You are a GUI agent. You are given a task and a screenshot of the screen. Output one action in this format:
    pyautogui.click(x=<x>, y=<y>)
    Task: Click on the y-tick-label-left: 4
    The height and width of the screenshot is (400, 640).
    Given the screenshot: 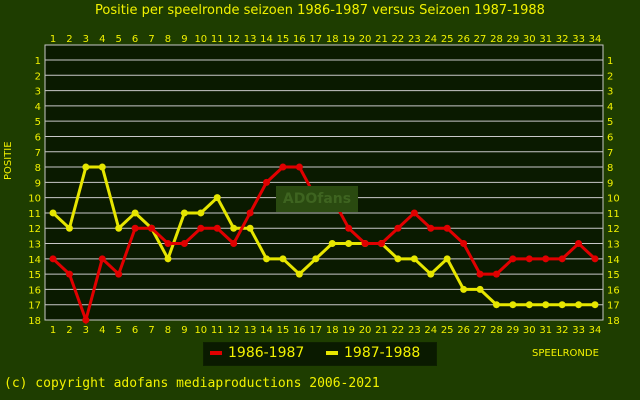 What is the action you would take?
    pyautogui.click(x=38, y=107)
    